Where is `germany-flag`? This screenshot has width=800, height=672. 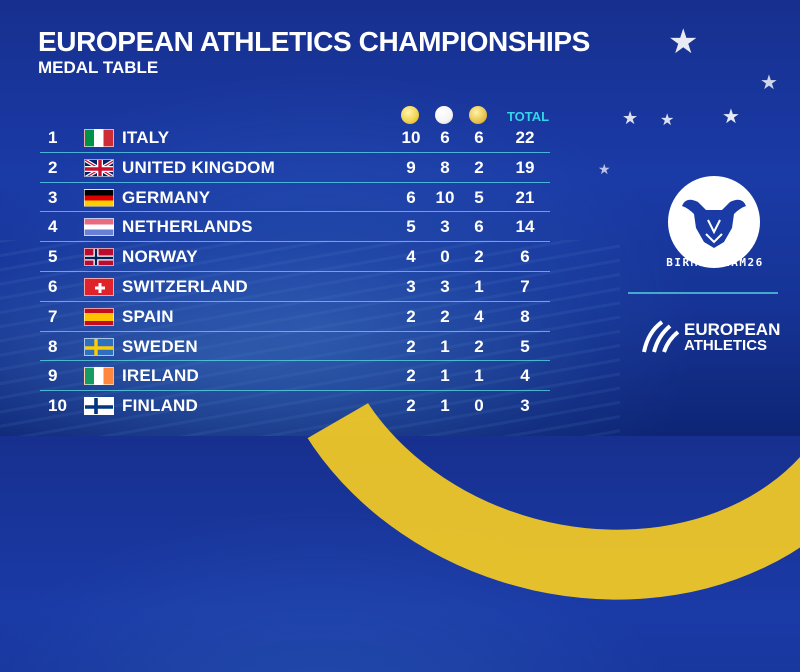 germany-flag is located at coordinates (99, 197).